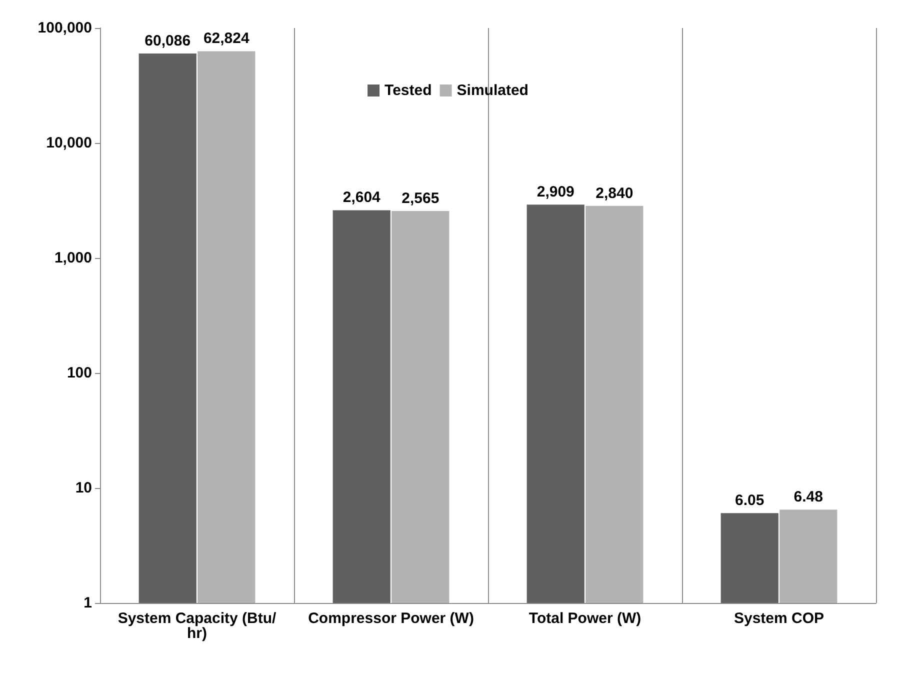 This screenshot has width=898, height=683. Describe the element at coordinates (362, 197) in the screenshot. I see `data-label: 2,604` at that location.